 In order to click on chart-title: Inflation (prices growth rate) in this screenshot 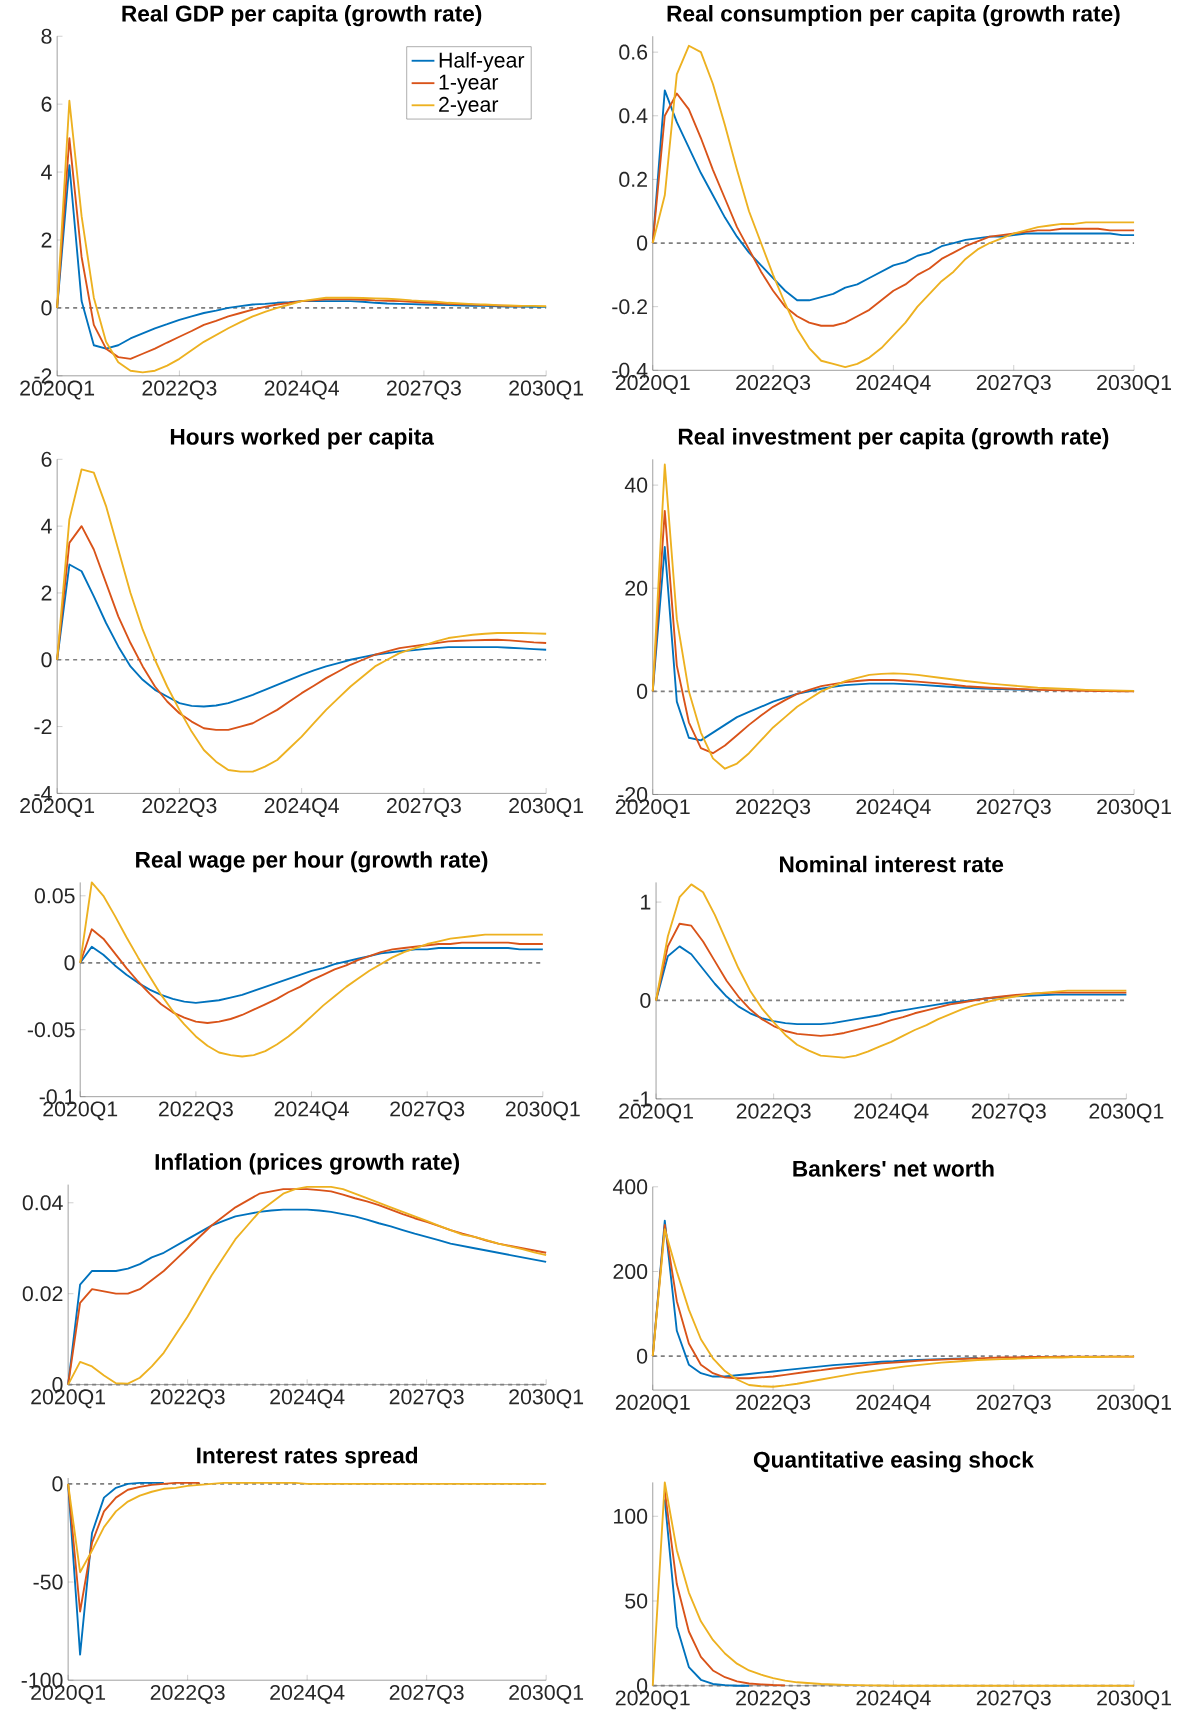, I will do `click(307, 1164)`.